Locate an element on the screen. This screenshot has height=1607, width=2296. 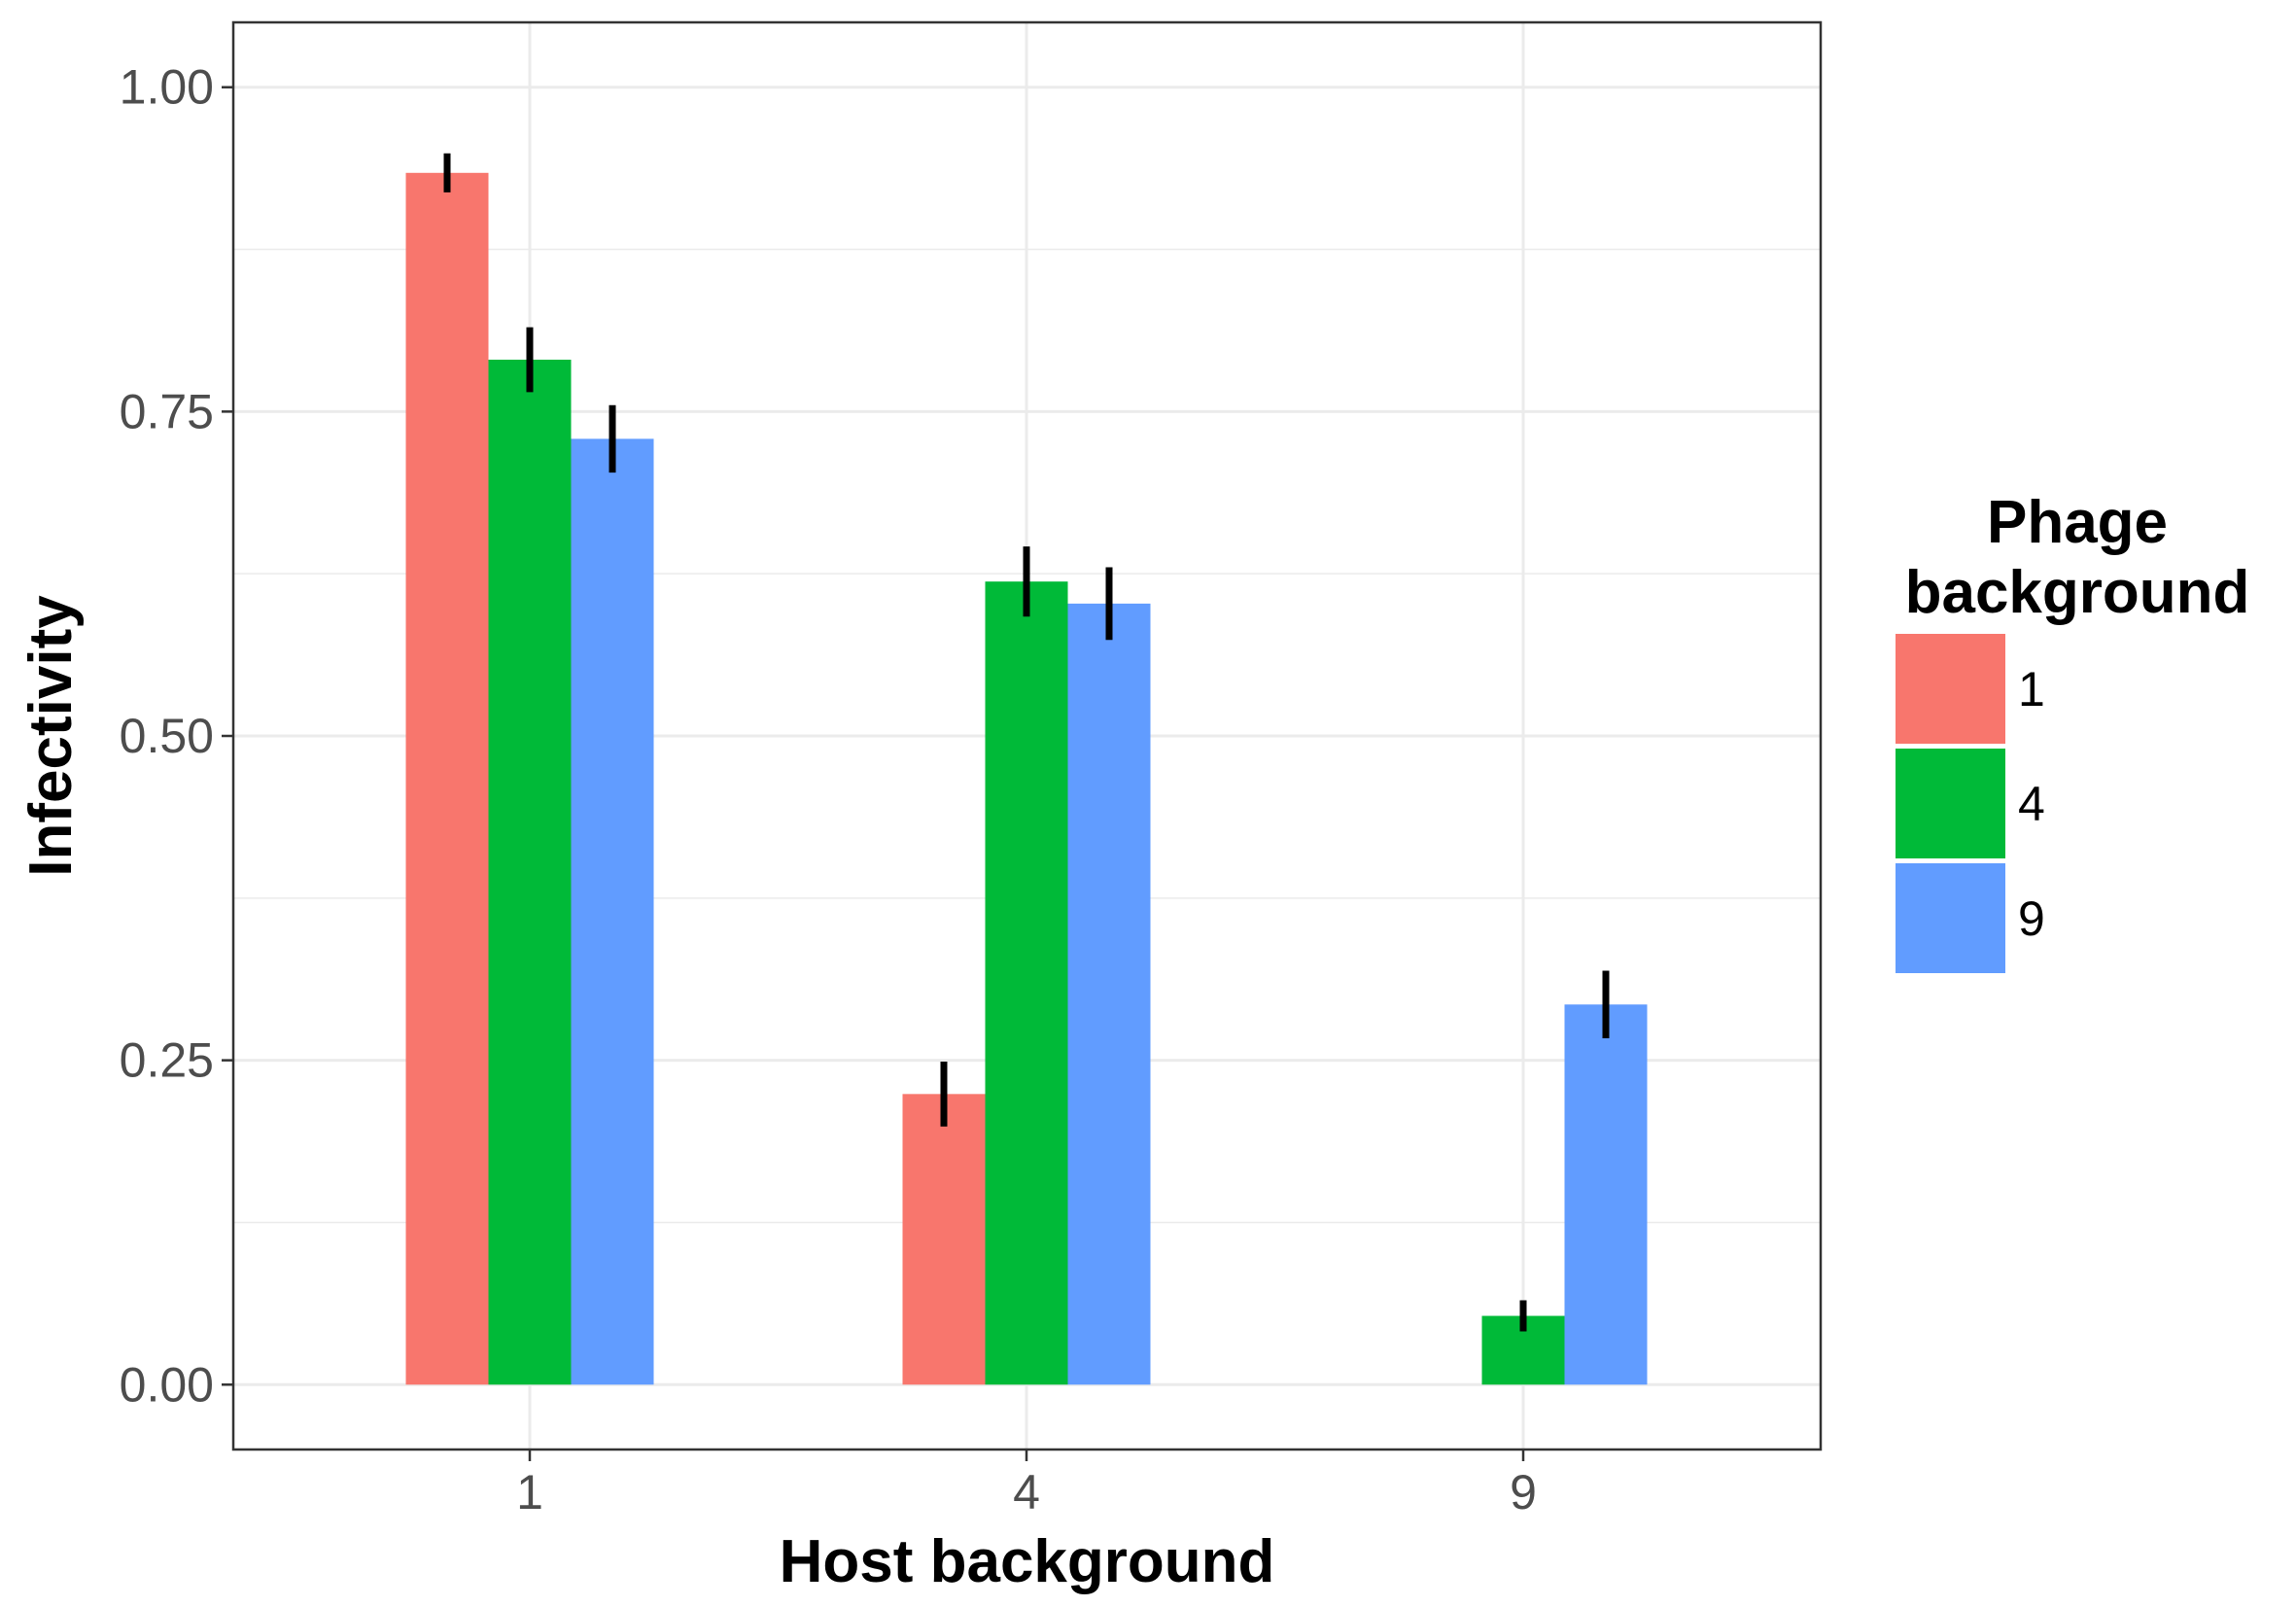
legend-label: 4 is located at coordinates (2031, 804).